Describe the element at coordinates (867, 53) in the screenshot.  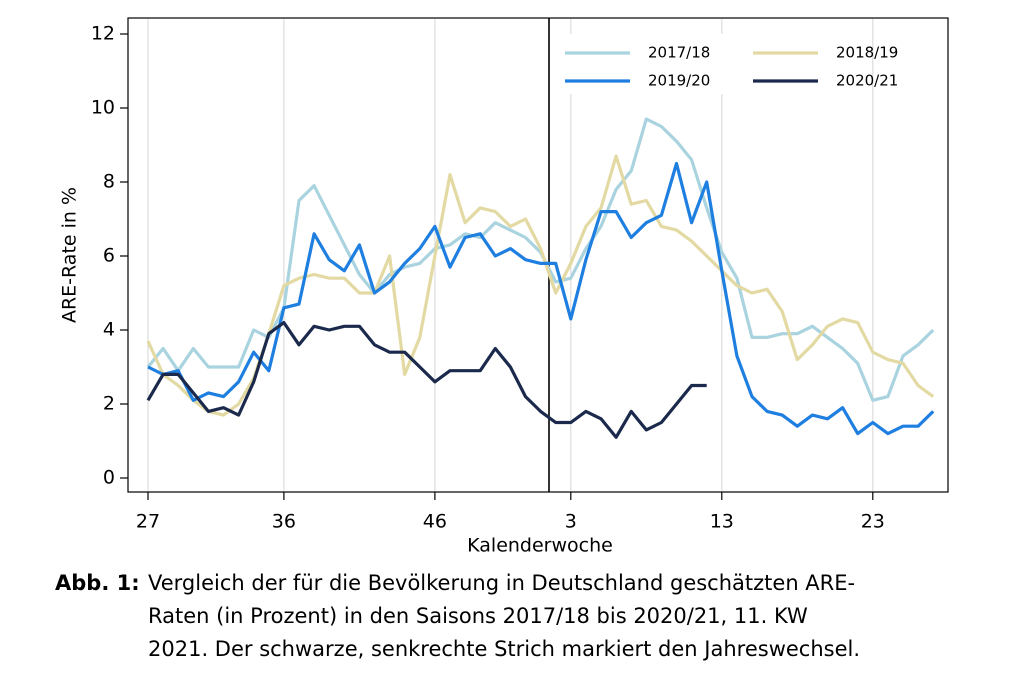
I see `legend-label: 2018/19` at that location.